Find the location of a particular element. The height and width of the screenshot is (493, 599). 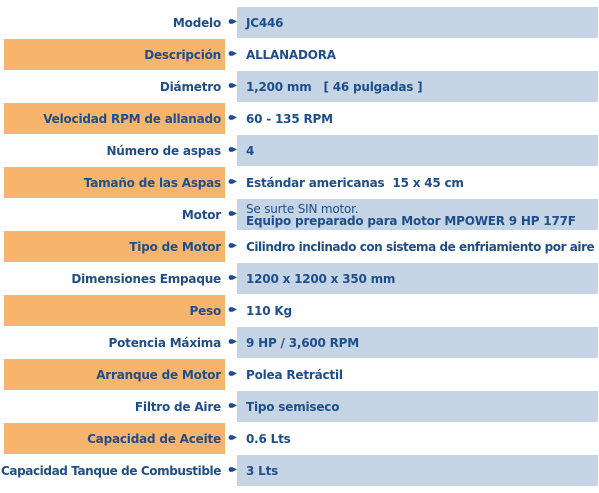

spec-row-numero-aspas: Número de aspas 4 is located at coordinates (299, 150).